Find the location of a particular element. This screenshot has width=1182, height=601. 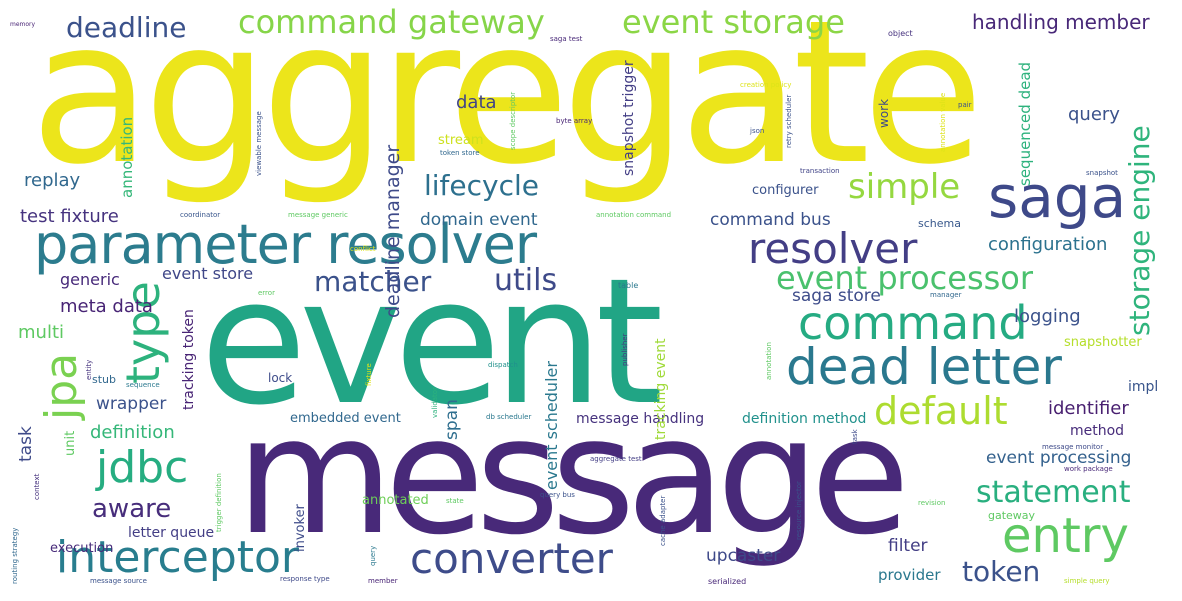

word-work: work is located at coordinates (884, 113).